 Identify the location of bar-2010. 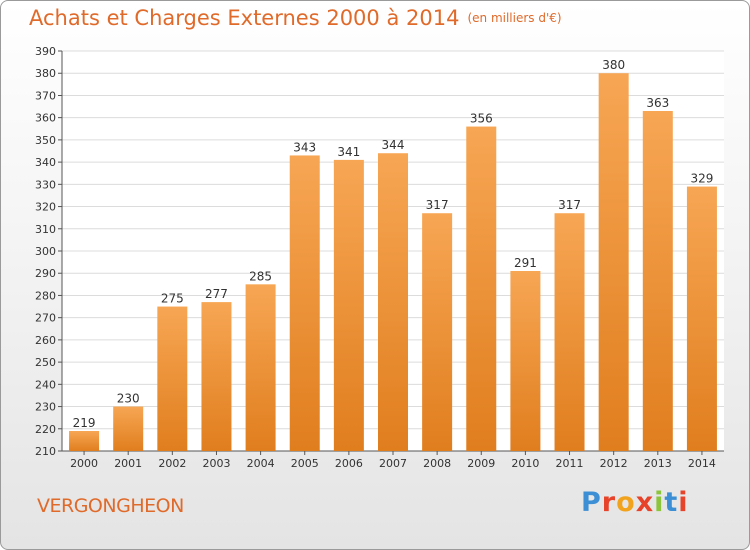
(525, 361).